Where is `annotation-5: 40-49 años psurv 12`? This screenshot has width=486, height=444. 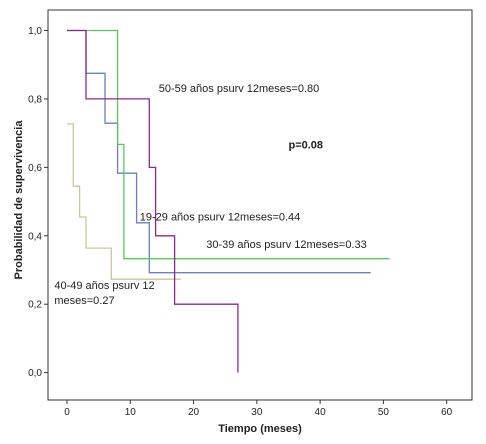 annotation-5: 40-49 años psurv 12 is located at coordinates (104, 286).